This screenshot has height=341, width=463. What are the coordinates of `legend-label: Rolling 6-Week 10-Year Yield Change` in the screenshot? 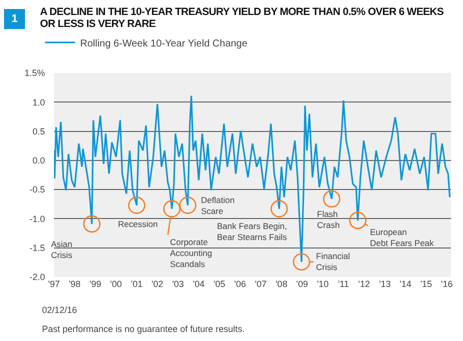 It's located at (164, 44).